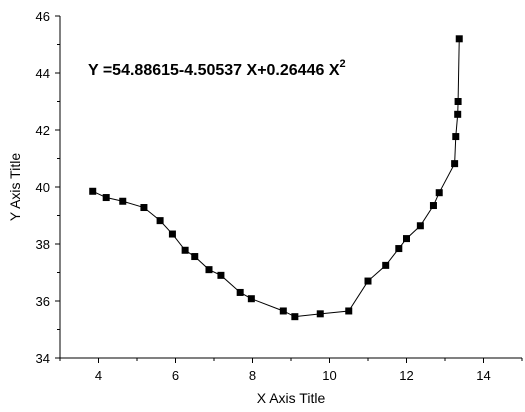  I want to click on y-axis-title: Y Axis Title, so click(15, 187).